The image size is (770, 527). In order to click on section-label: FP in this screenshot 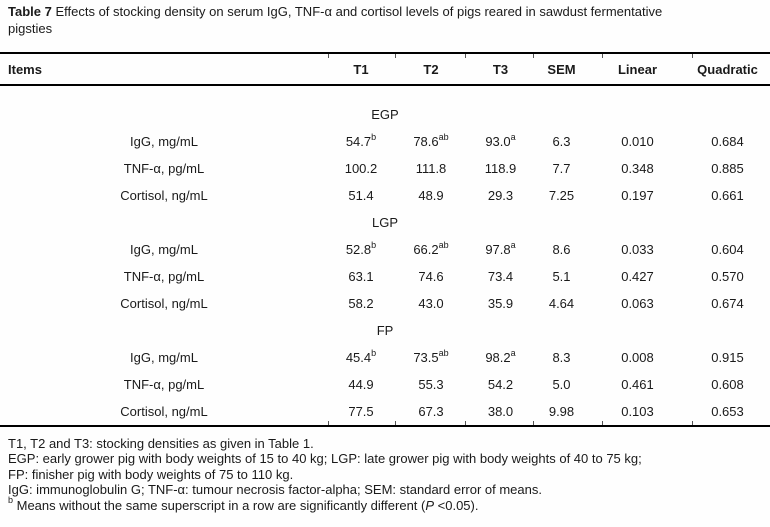, I will do `click(385, 330)`.